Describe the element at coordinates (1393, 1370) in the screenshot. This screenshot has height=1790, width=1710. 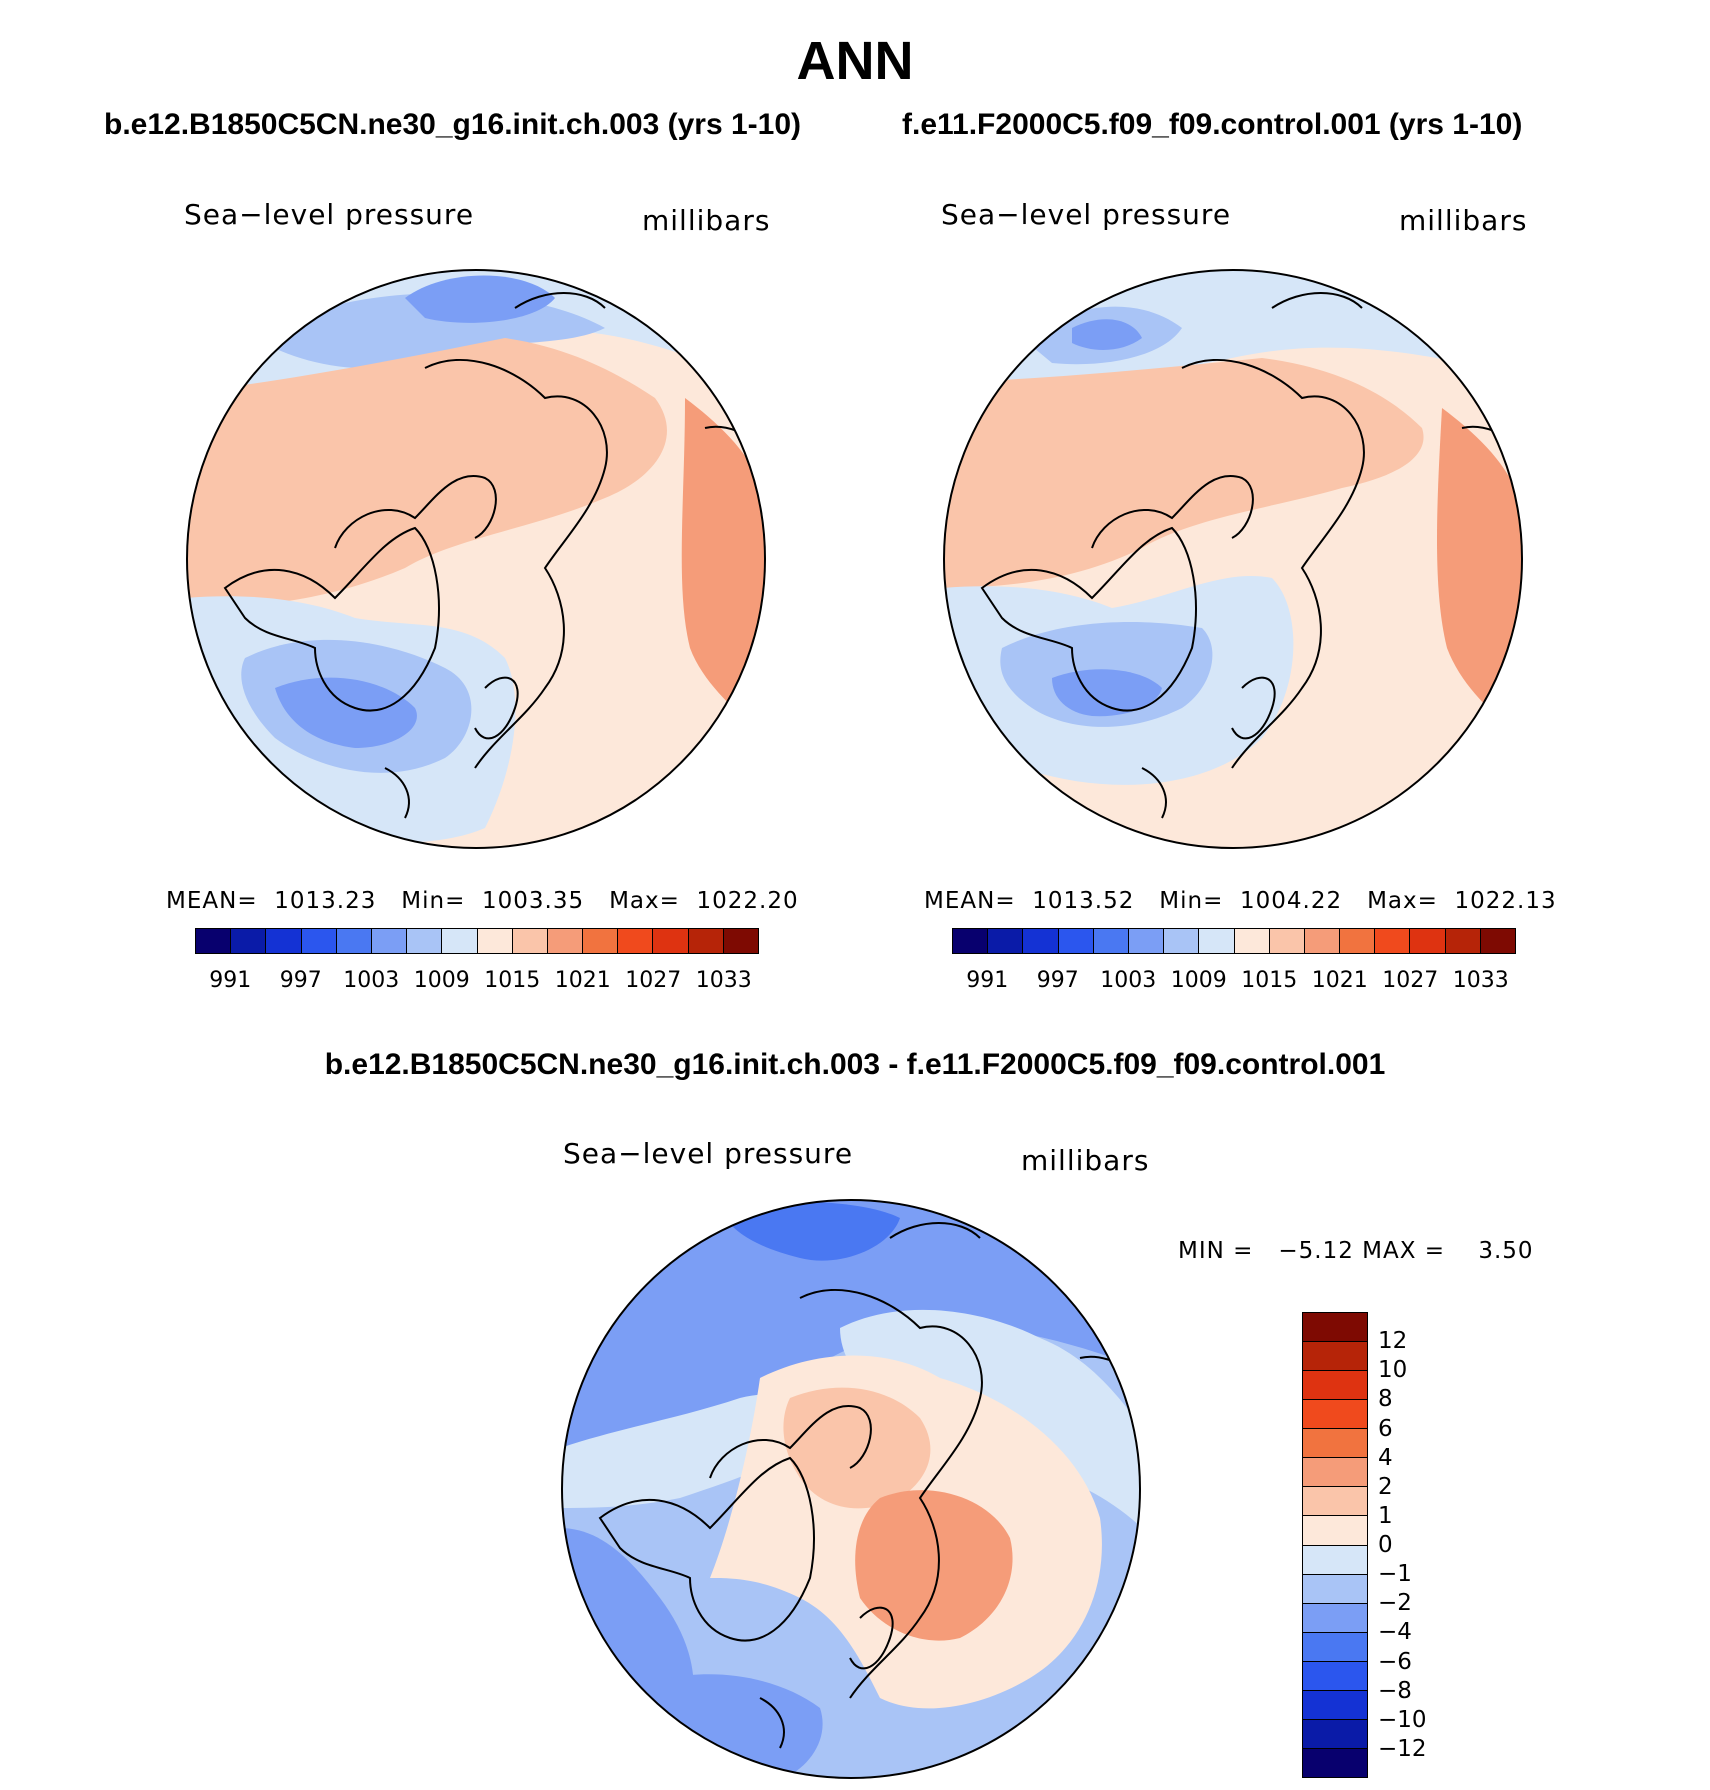
I see `colorbar-tick-label: 10` at that location.